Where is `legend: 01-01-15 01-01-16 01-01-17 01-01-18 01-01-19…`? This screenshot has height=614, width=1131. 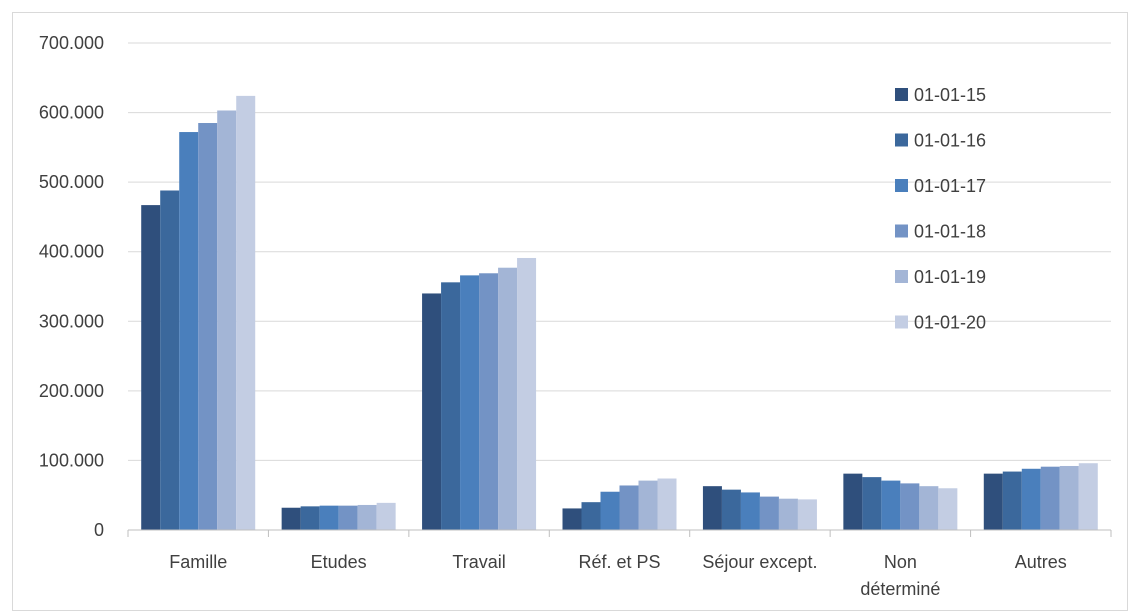
legend: 01-01-15 01-01-16 01-01-17 01-01-18 01-01-19… is located at coordinates (940, 209).